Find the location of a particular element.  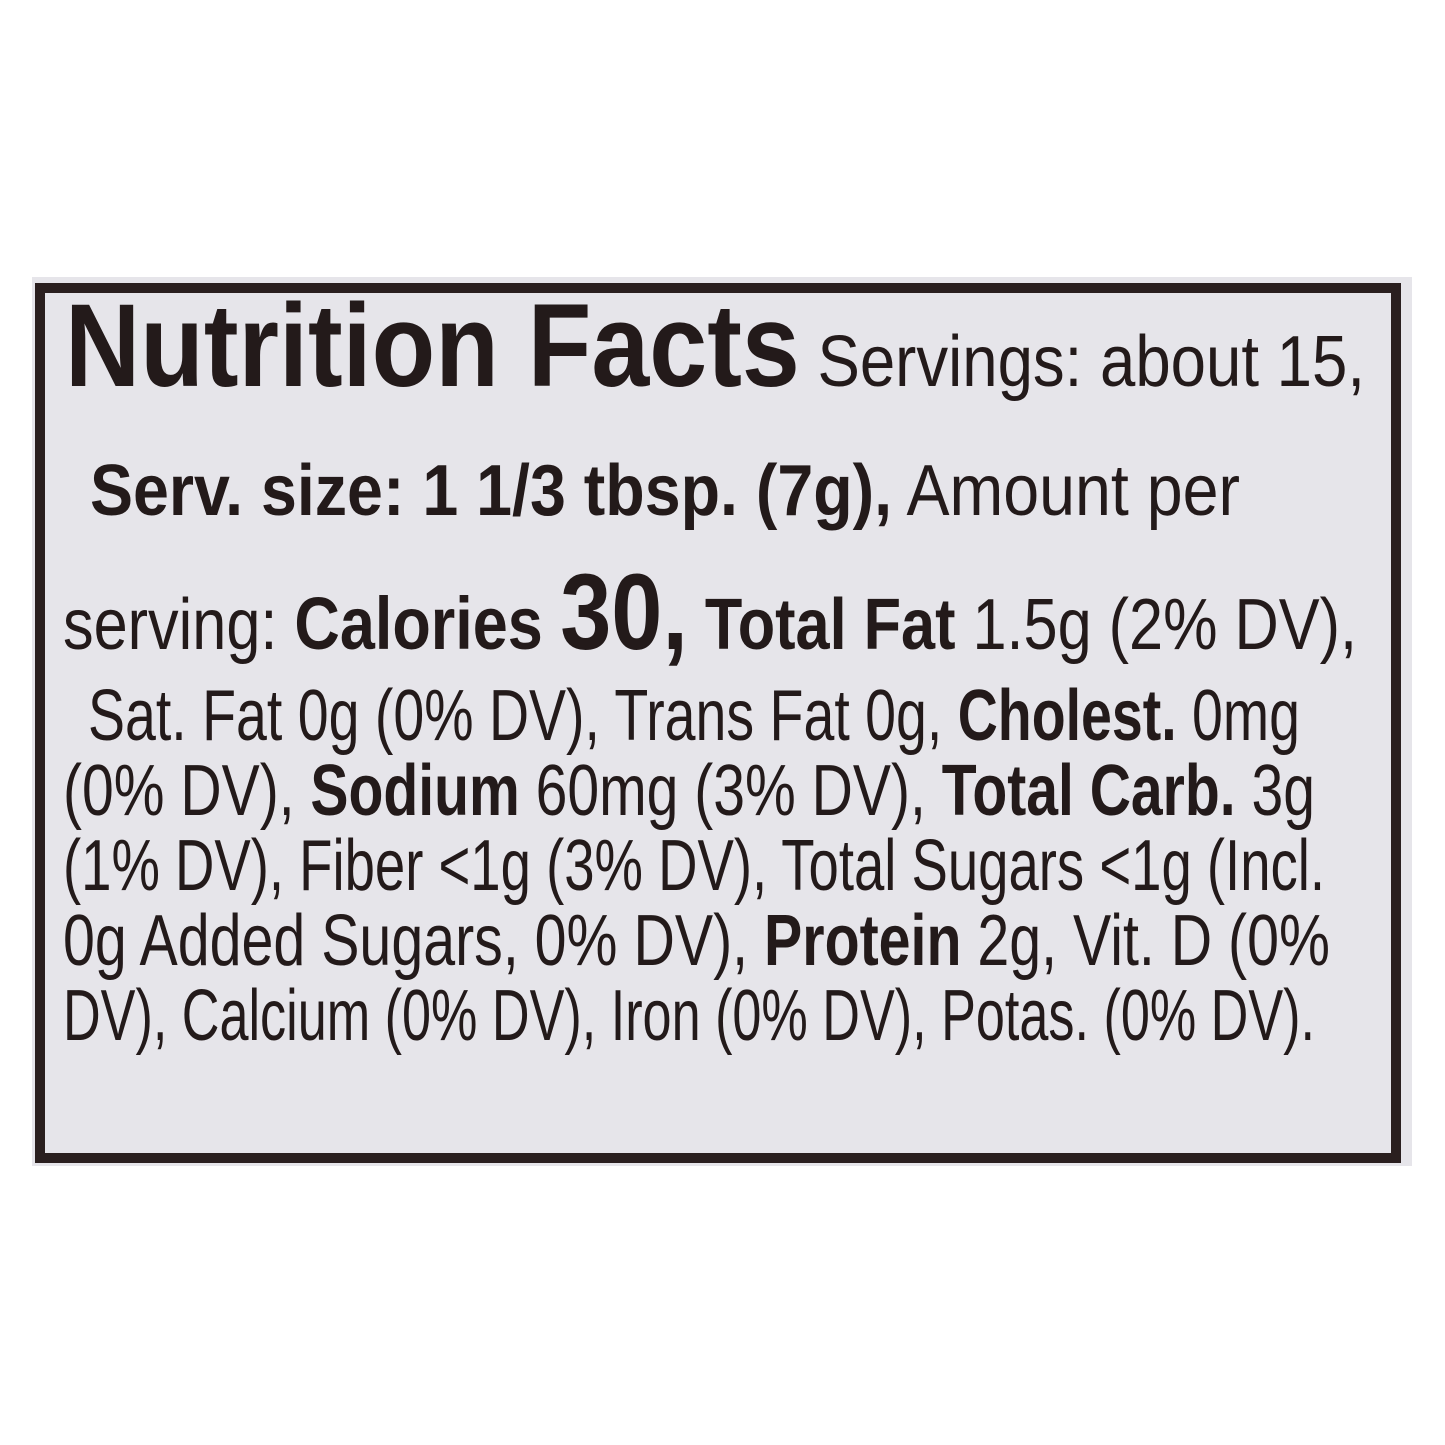

text: 1.5g (2% DV), is located at coordinates (1156, 624).